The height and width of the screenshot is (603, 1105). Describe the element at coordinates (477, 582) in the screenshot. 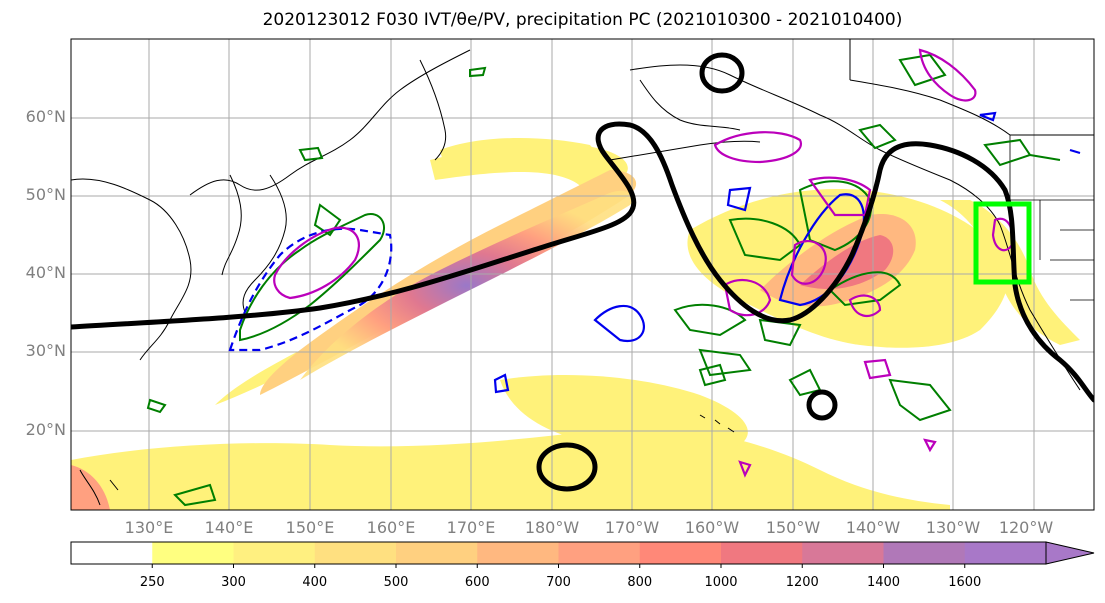

I see `colorbar-tick-label: 600` at that location.